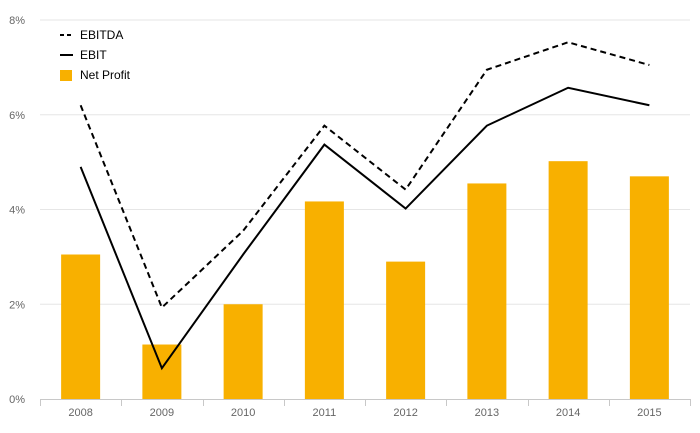 The image size is (700, 433). I want to click on bar-net-profit-2015, so click(649, 287).